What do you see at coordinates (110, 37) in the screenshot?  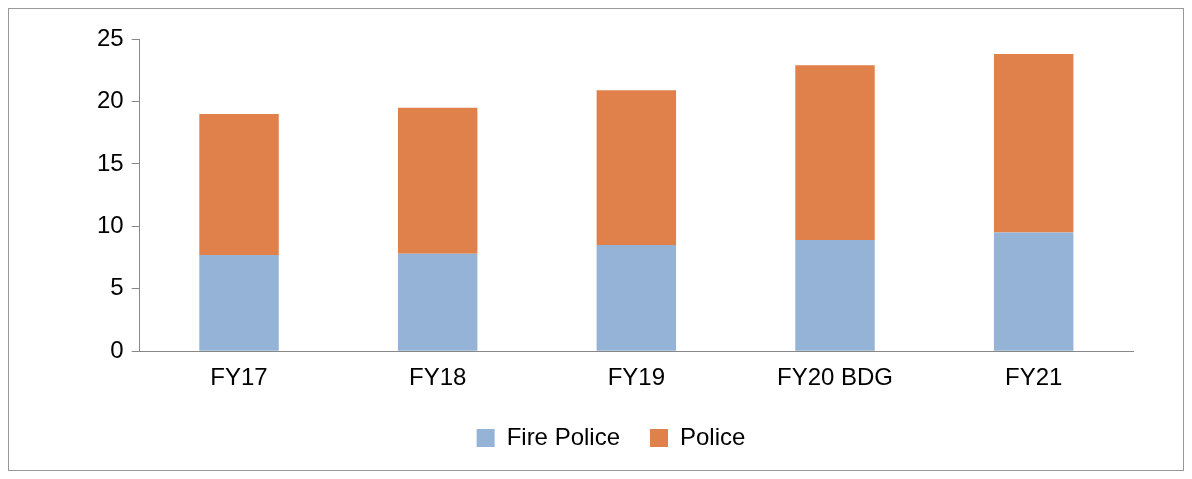 I see `y-tick-label: 25` at bounding box center [110, 37].